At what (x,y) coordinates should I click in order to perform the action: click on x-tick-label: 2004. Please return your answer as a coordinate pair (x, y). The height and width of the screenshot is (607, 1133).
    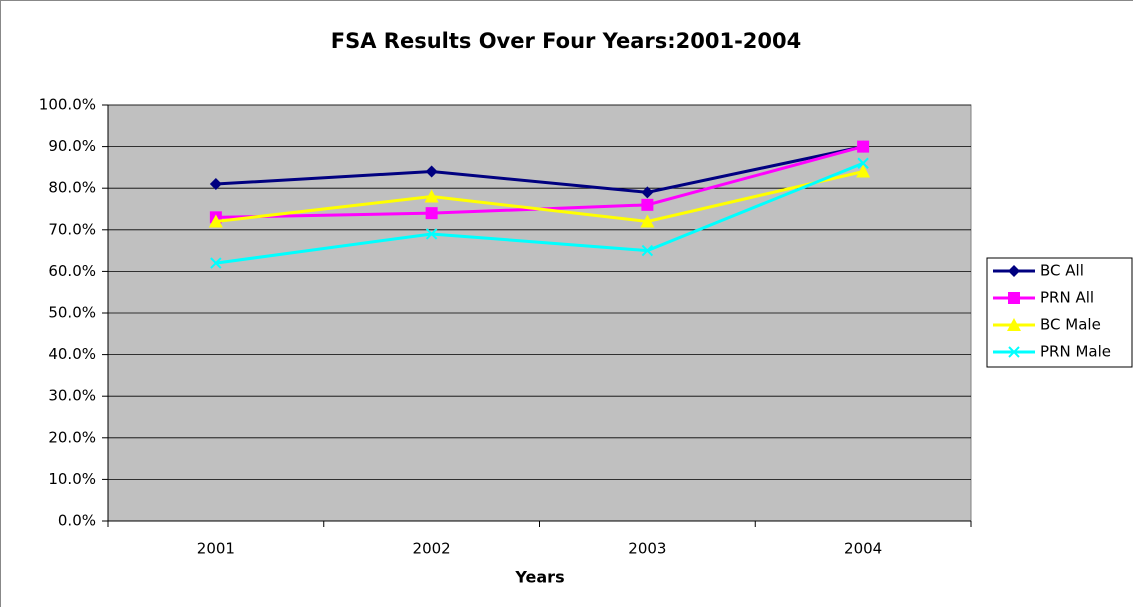
    Looking at the image, I should click on (863, 549).